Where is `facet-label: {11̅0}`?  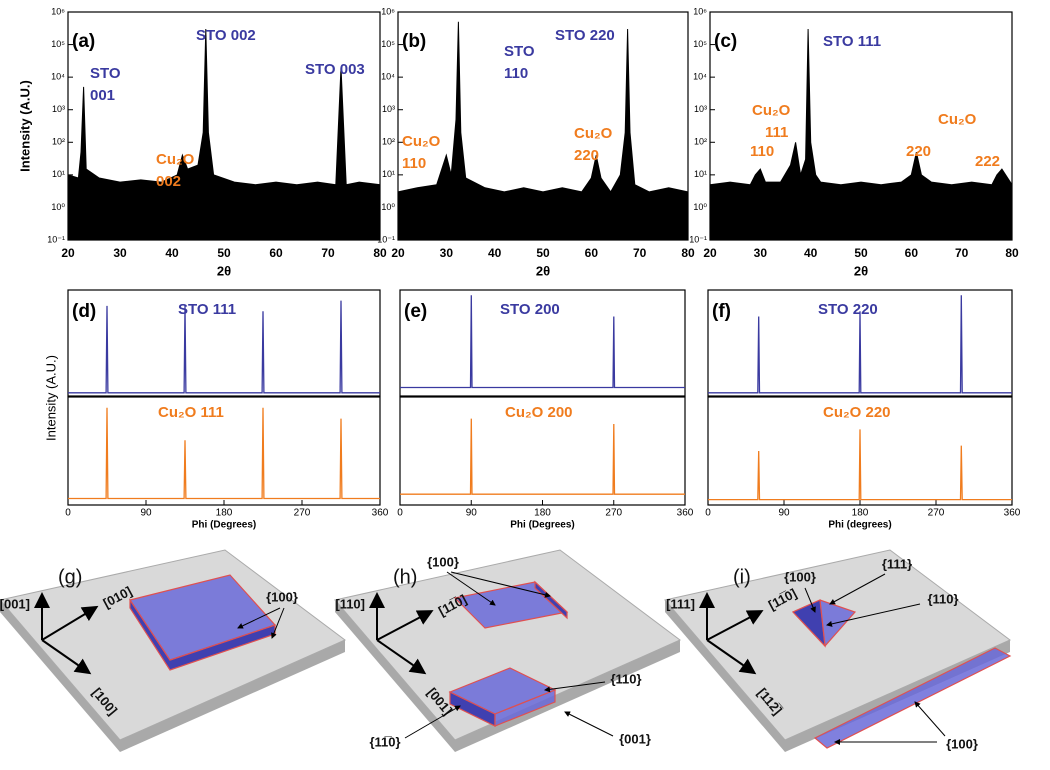 facet-label: {11̅0} is located at coordinates (384, 741).